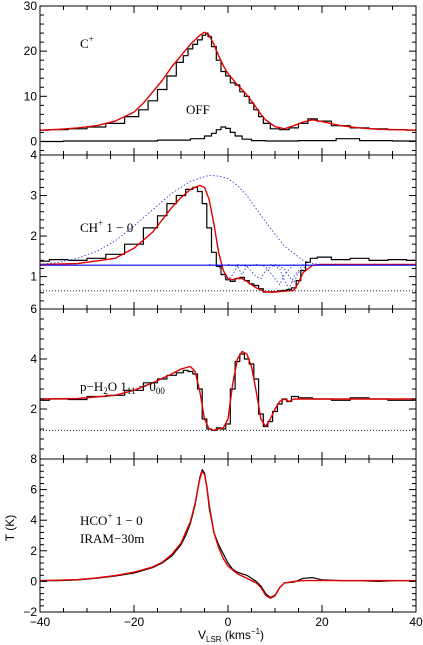 The height and width of the screenshot is (645, 423). Describe the element at coordinates (202, 635) in the screenshot. I see `x-axis-label-main: V` at that location.